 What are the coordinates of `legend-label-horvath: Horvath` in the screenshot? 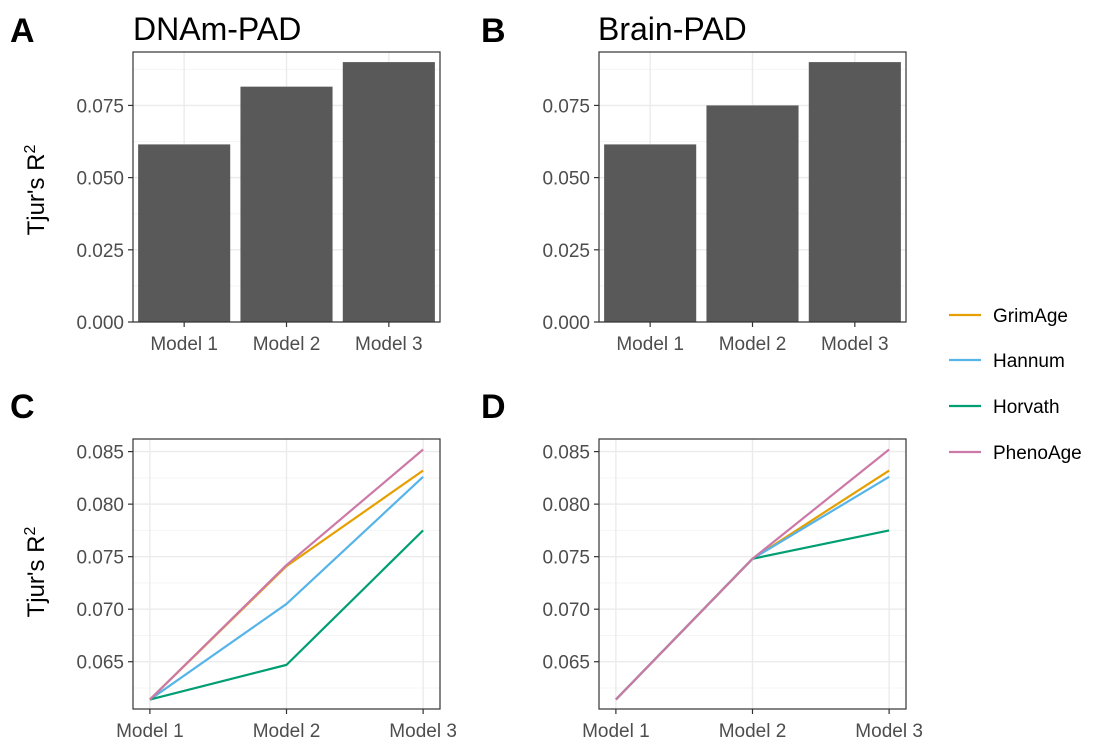 It's located at (1026, 407).